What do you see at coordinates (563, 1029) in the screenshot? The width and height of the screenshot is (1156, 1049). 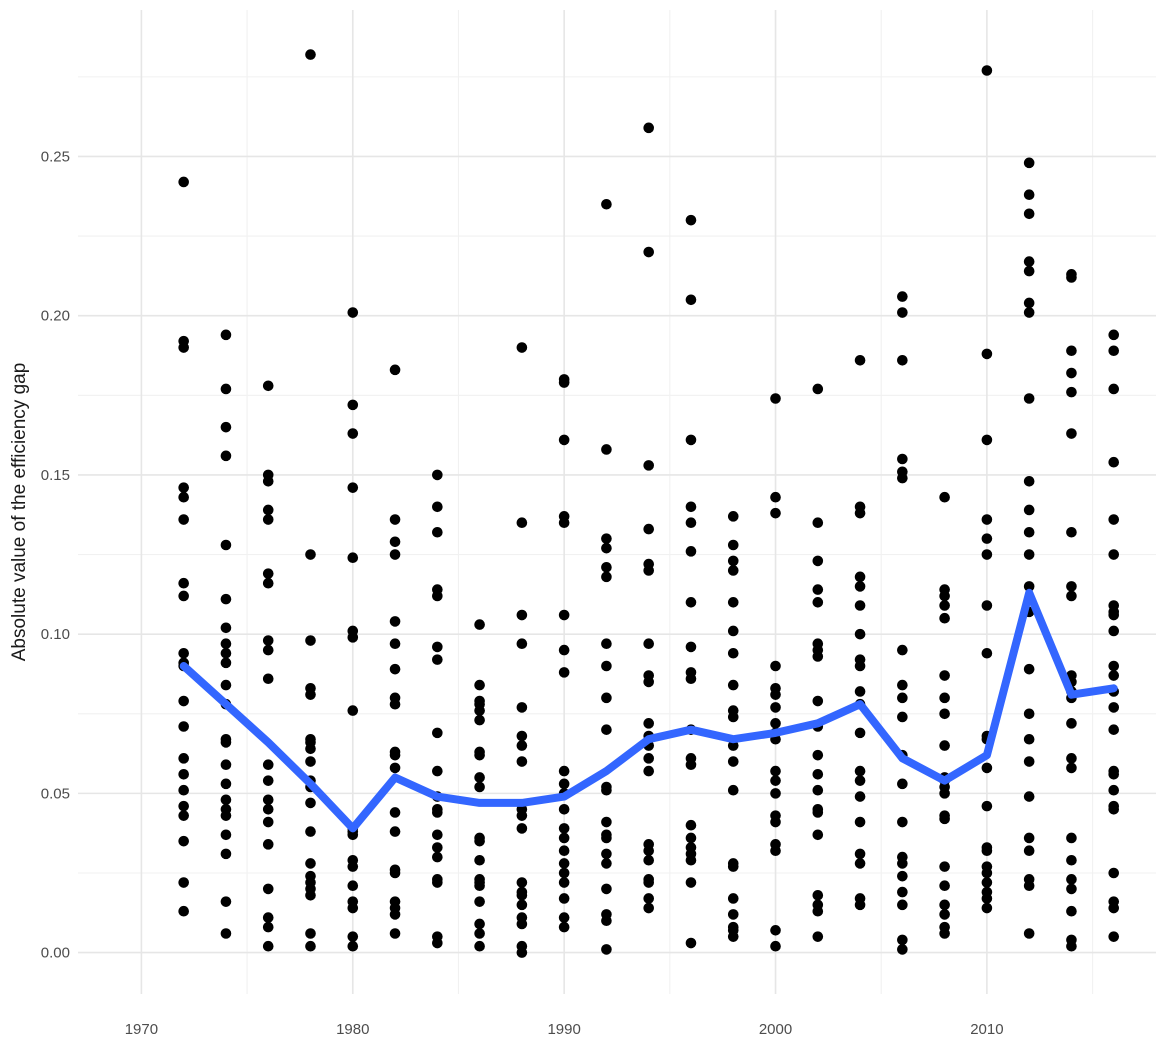 I see `x-tick-label: 1990` at bounding box center [563, 1029].